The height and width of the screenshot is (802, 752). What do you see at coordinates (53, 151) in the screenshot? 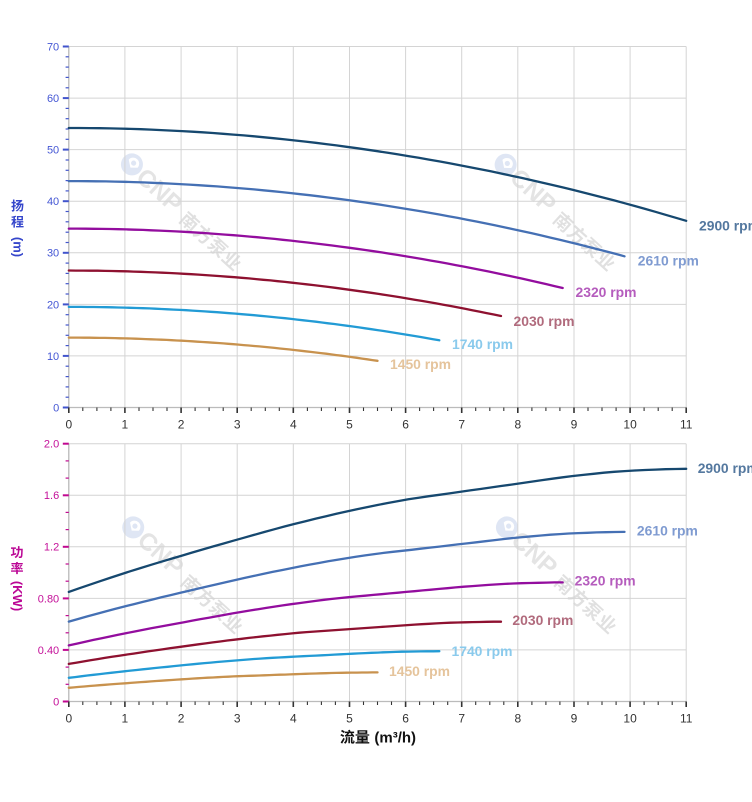
I see `svg-text: 50` at bounding box center [53, 151].